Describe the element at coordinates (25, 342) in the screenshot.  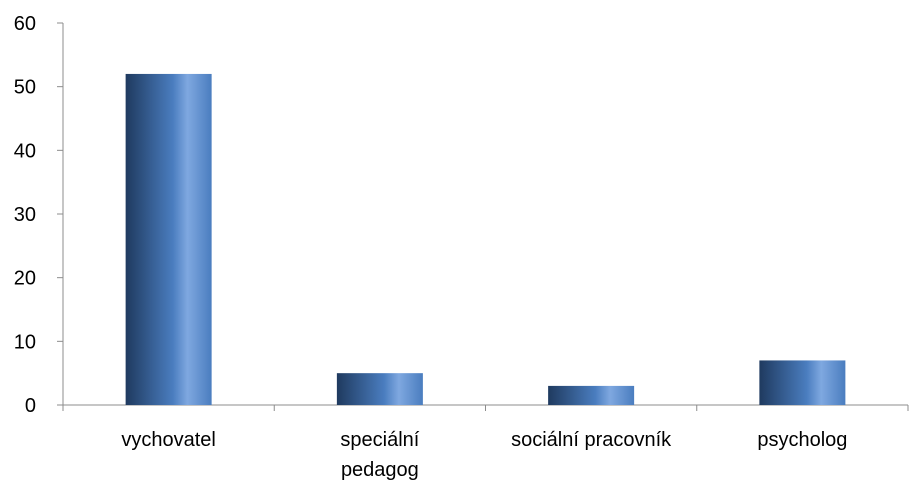
I see `y-tick-label: 10` at that location.